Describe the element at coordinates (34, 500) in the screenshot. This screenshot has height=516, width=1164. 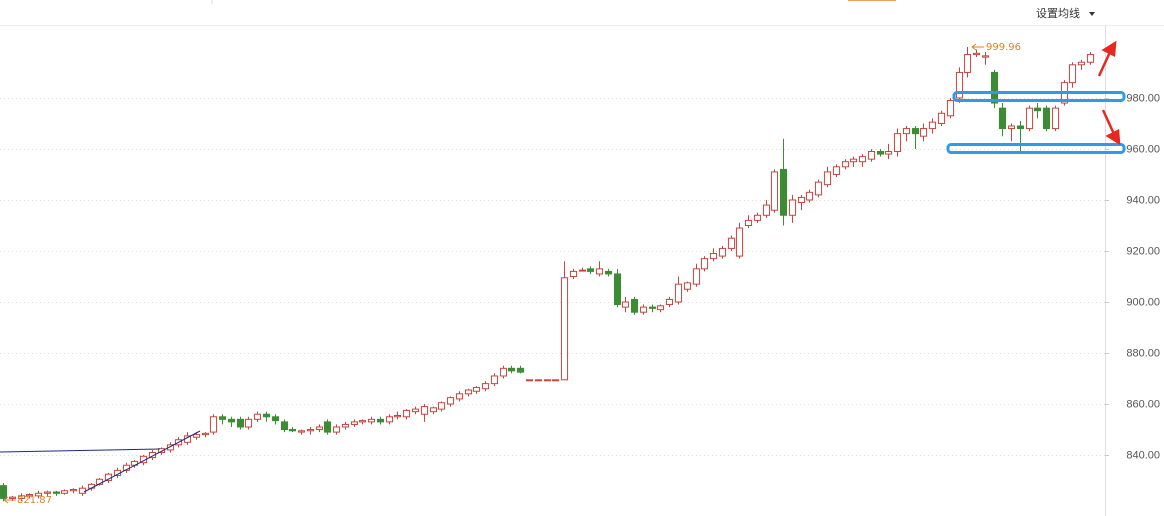
I see `low-label: 821.87` at that location.